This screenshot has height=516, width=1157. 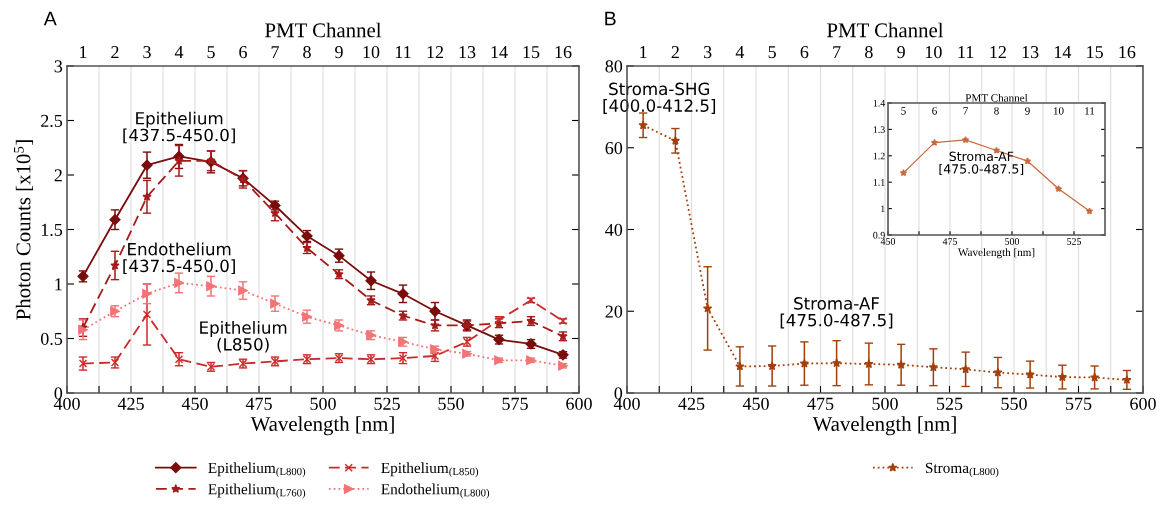 What do you see at coordinates (614, 66) in the screenshot?
I see `y-tick-label: 80` at bounding box center [614, 66].